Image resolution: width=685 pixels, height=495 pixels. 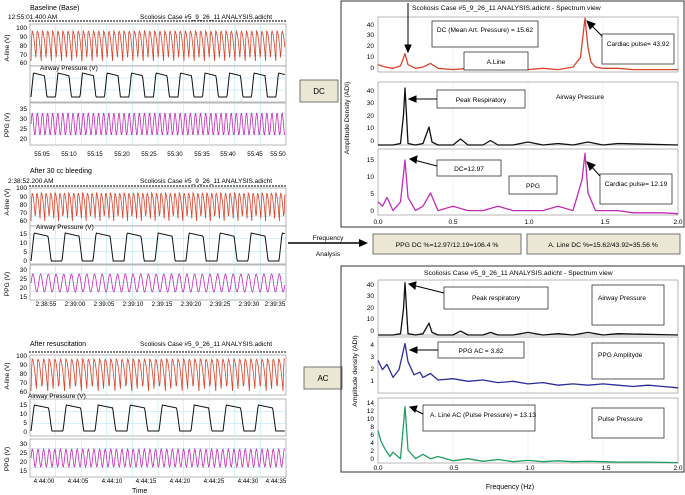 What do you see at coordinates (372, 427) in the screenshot?
I see `ac-aline-tick: 8` at bounding box center [372, 427].